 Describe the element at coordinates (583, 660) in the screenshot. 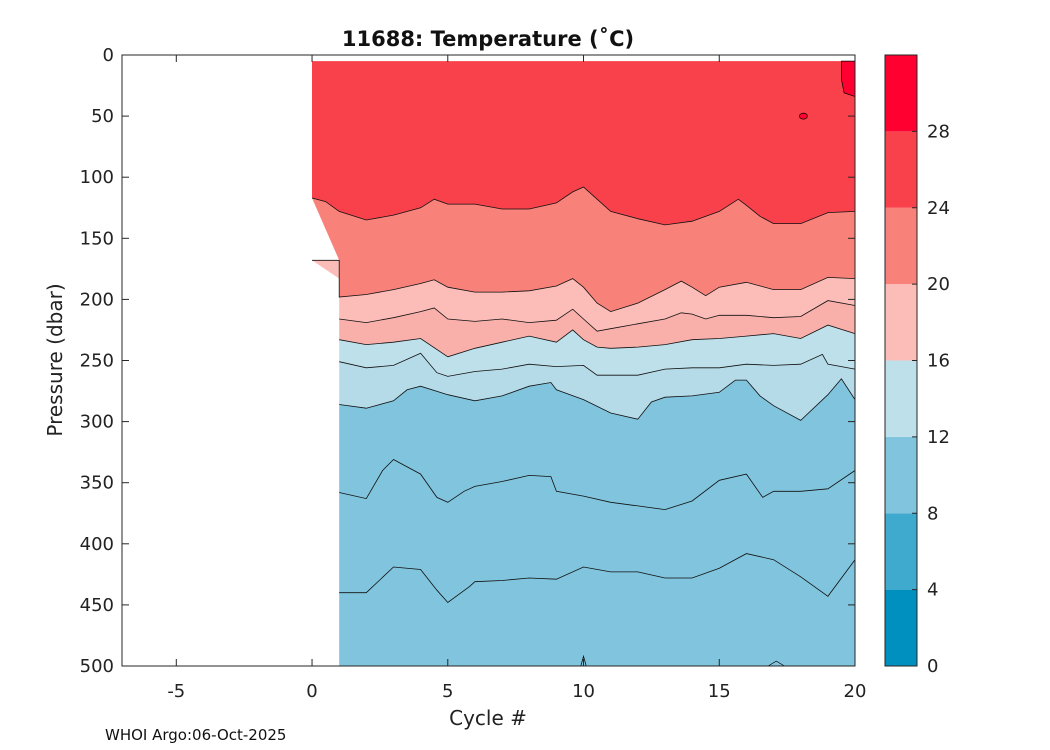

I see `contour-bottom-blip-a` at that location.